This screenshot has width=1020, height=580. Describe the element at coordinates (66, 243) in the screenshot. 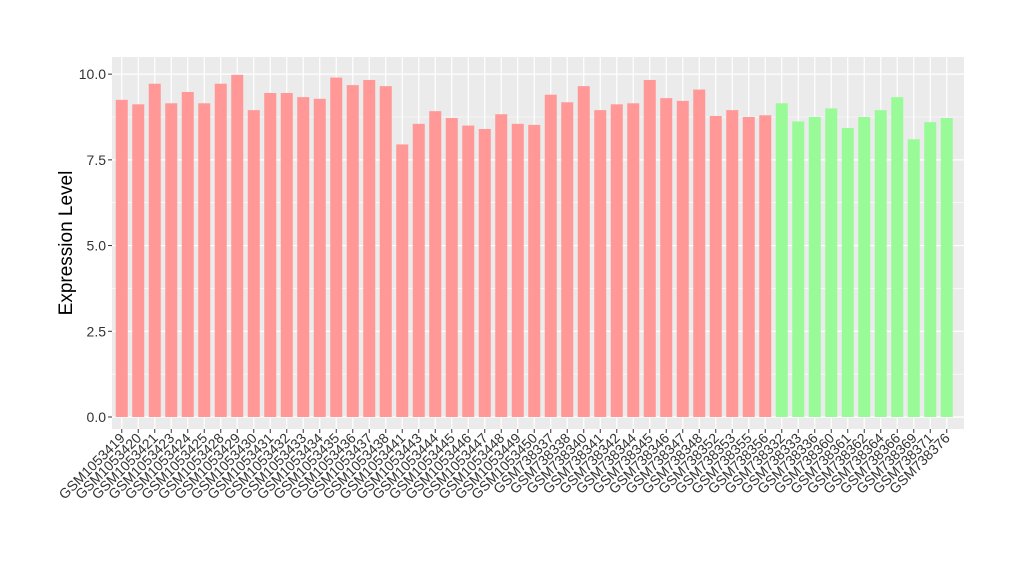

I see `y-axis-title: Expression Level` at that location.